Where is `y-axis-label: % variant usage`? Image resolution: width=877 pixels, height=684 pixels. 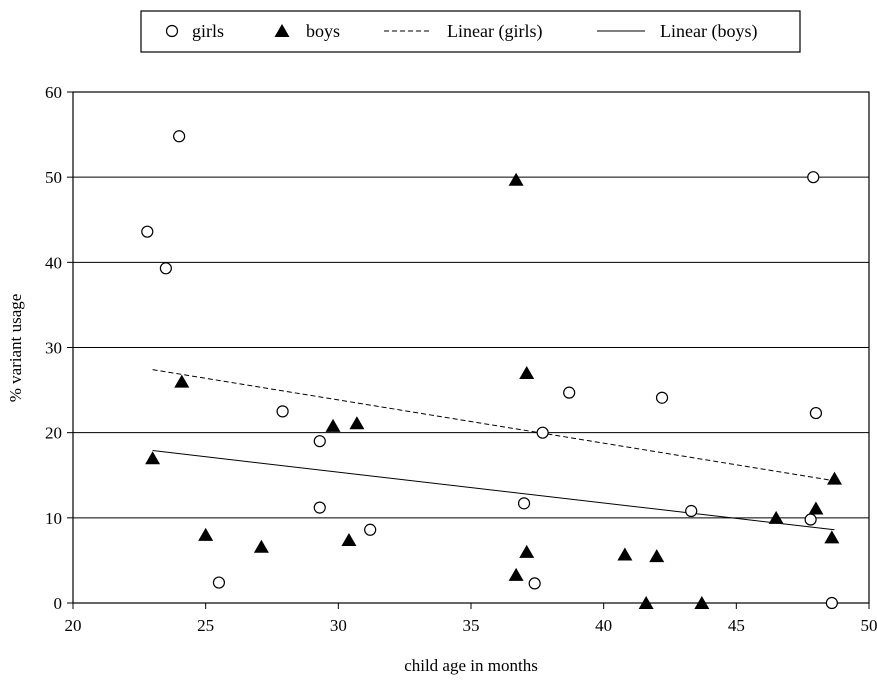 y-axis-label: % variant usage is located at coordinates (15, 348).